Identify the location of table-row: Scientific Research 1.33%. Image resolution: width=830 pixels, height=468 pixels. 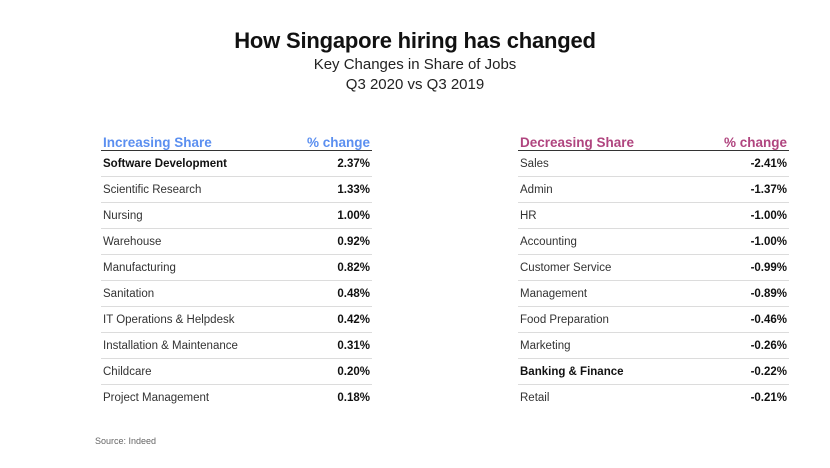
(236, 190).